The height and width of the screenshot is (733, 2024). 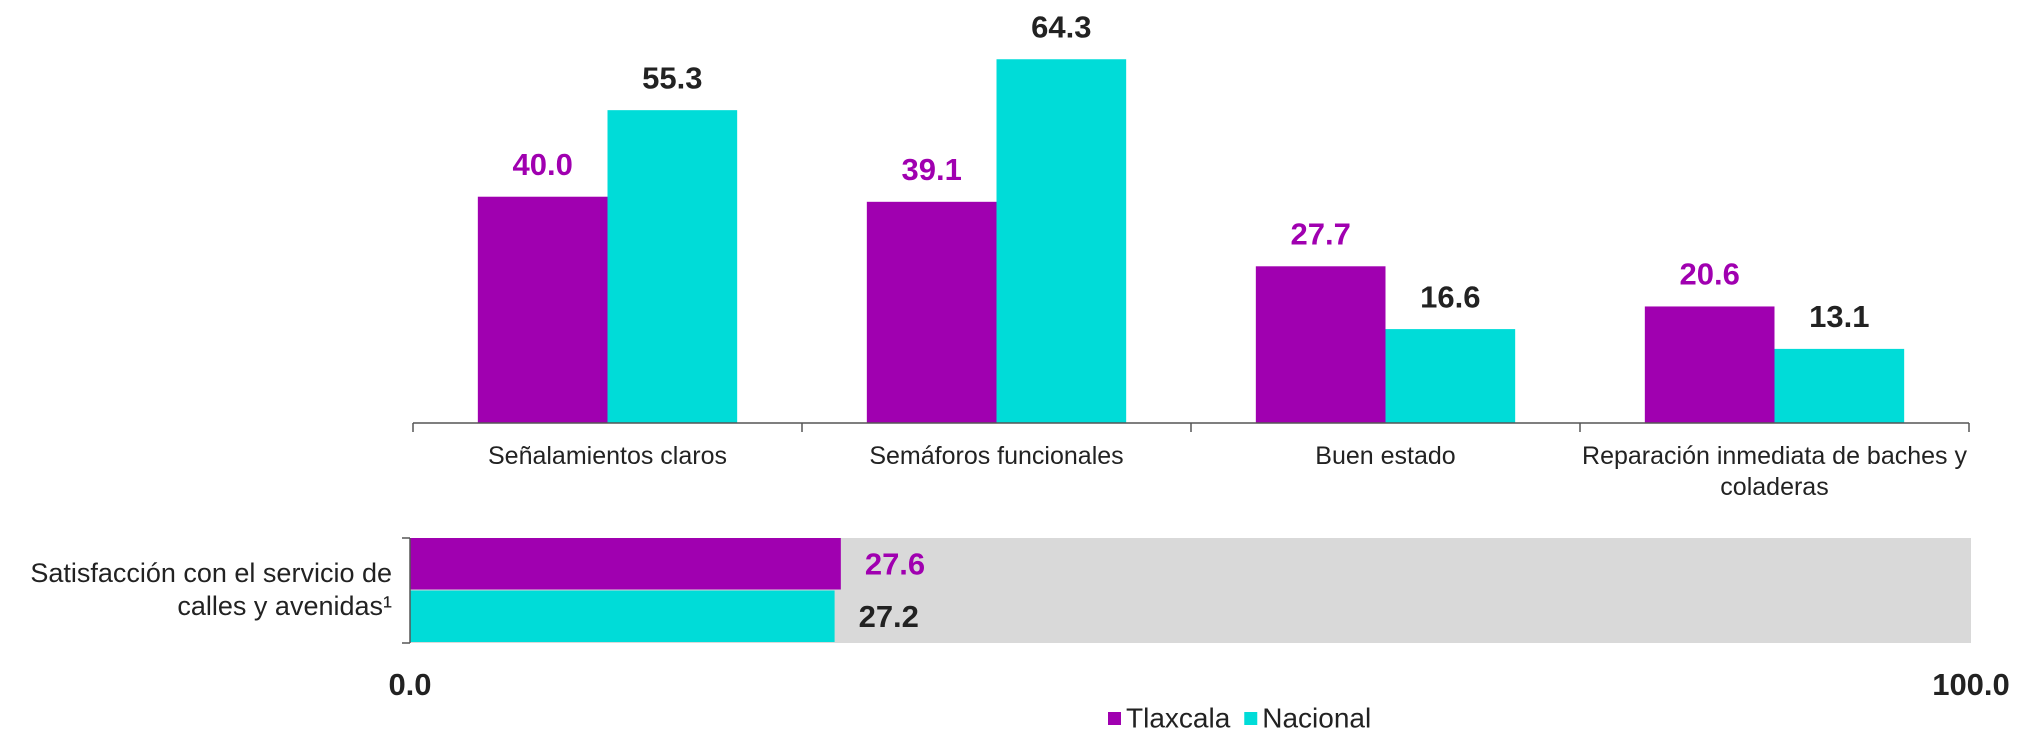 What do you see at coordinates (607, 456) in the screenshot?
I see `x-tick-label: Señalamientos claros` at bounding box center [607, 456].